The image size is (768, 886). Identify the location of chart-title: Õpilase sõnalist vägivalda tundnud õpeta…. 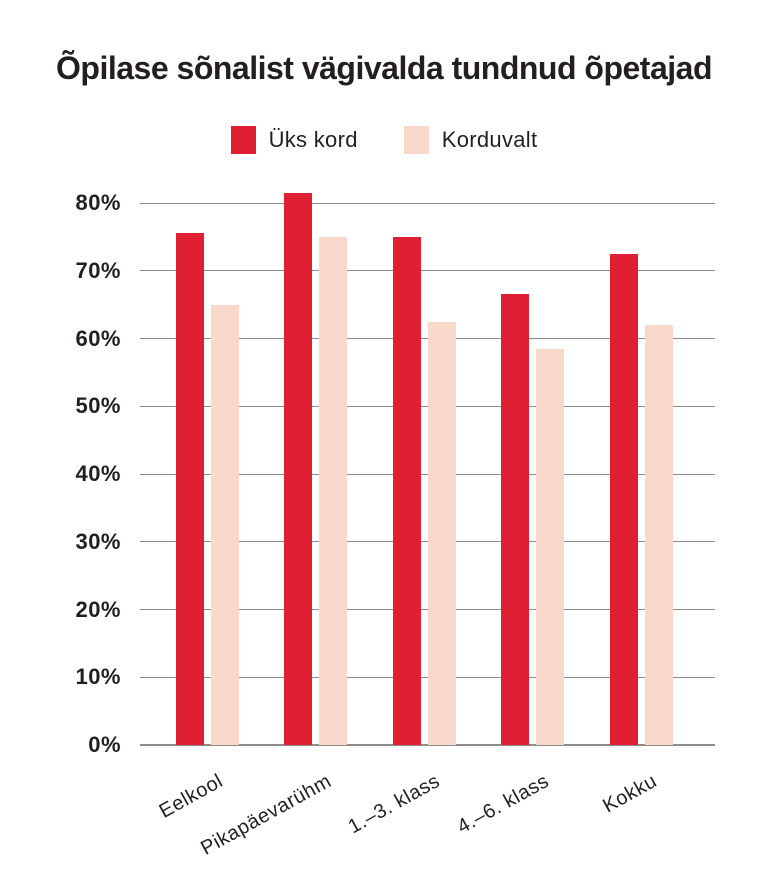
(384, 68).